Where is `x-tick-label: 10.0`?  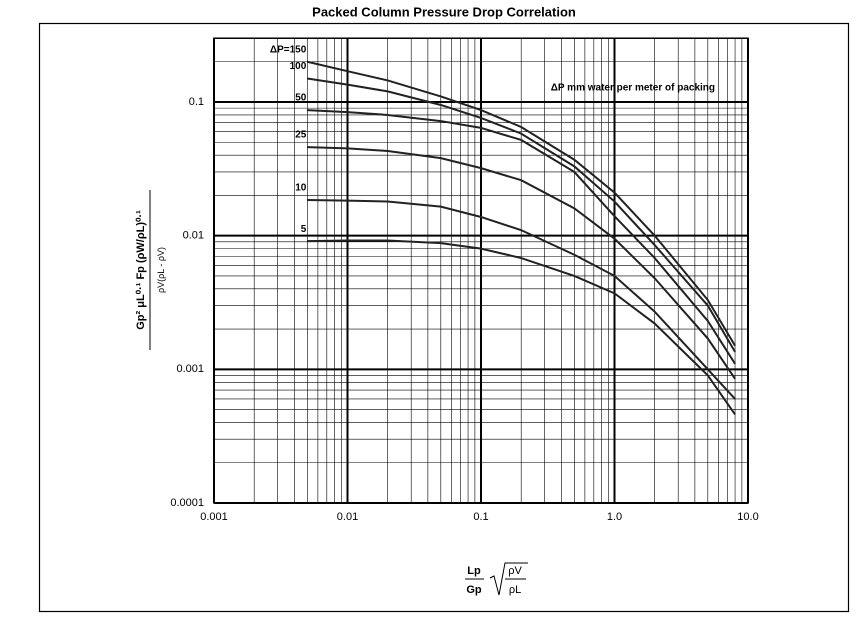
x-tick-label: 10.0 is located at coordinates (747, 517).